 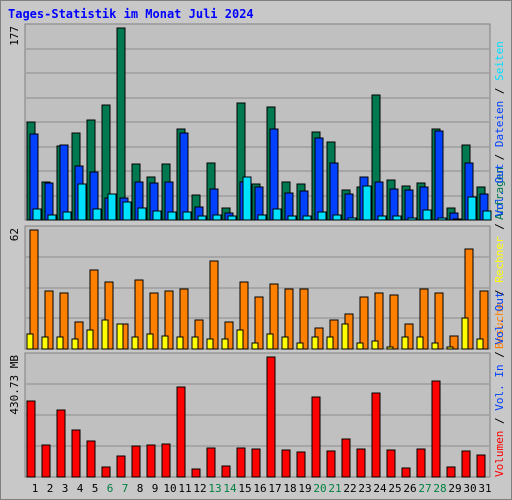 What do you see at coordinates (499, 130) in the screenshot?
I see `right-legend-panel-1: Anfragen / Dateien / Seiten` at bounding box center [499, 130].